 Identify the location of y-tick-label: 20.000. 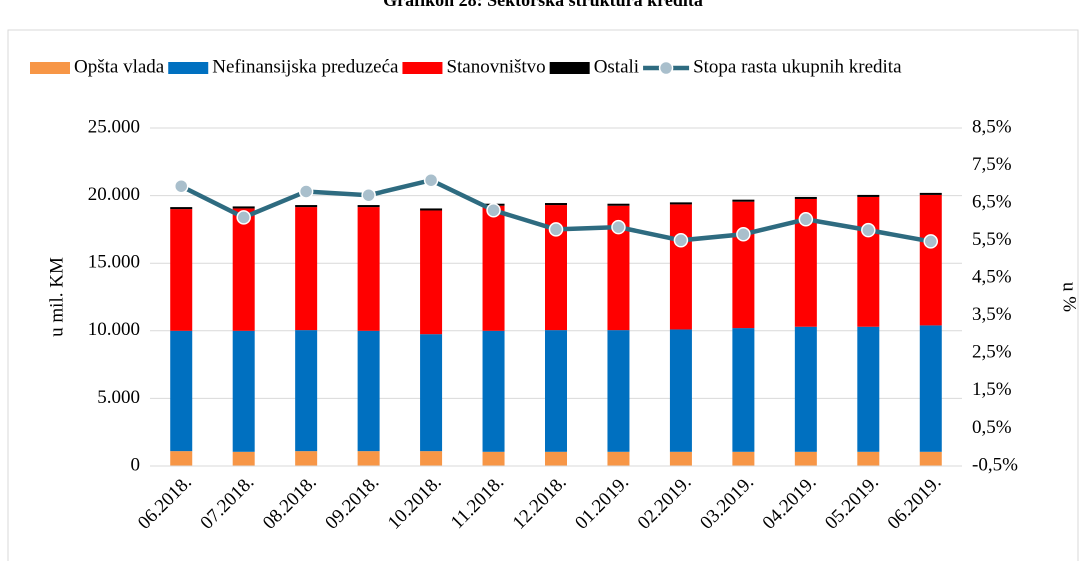
(114, 194).